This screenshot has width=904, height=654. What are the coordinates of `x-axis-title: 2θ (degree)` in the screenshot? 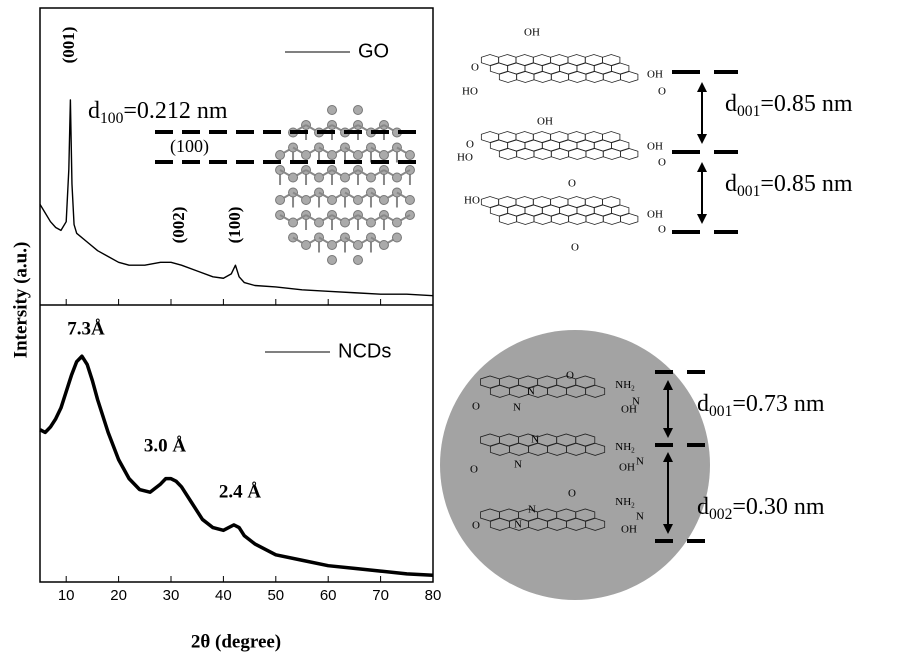 It's located at (236, 641).